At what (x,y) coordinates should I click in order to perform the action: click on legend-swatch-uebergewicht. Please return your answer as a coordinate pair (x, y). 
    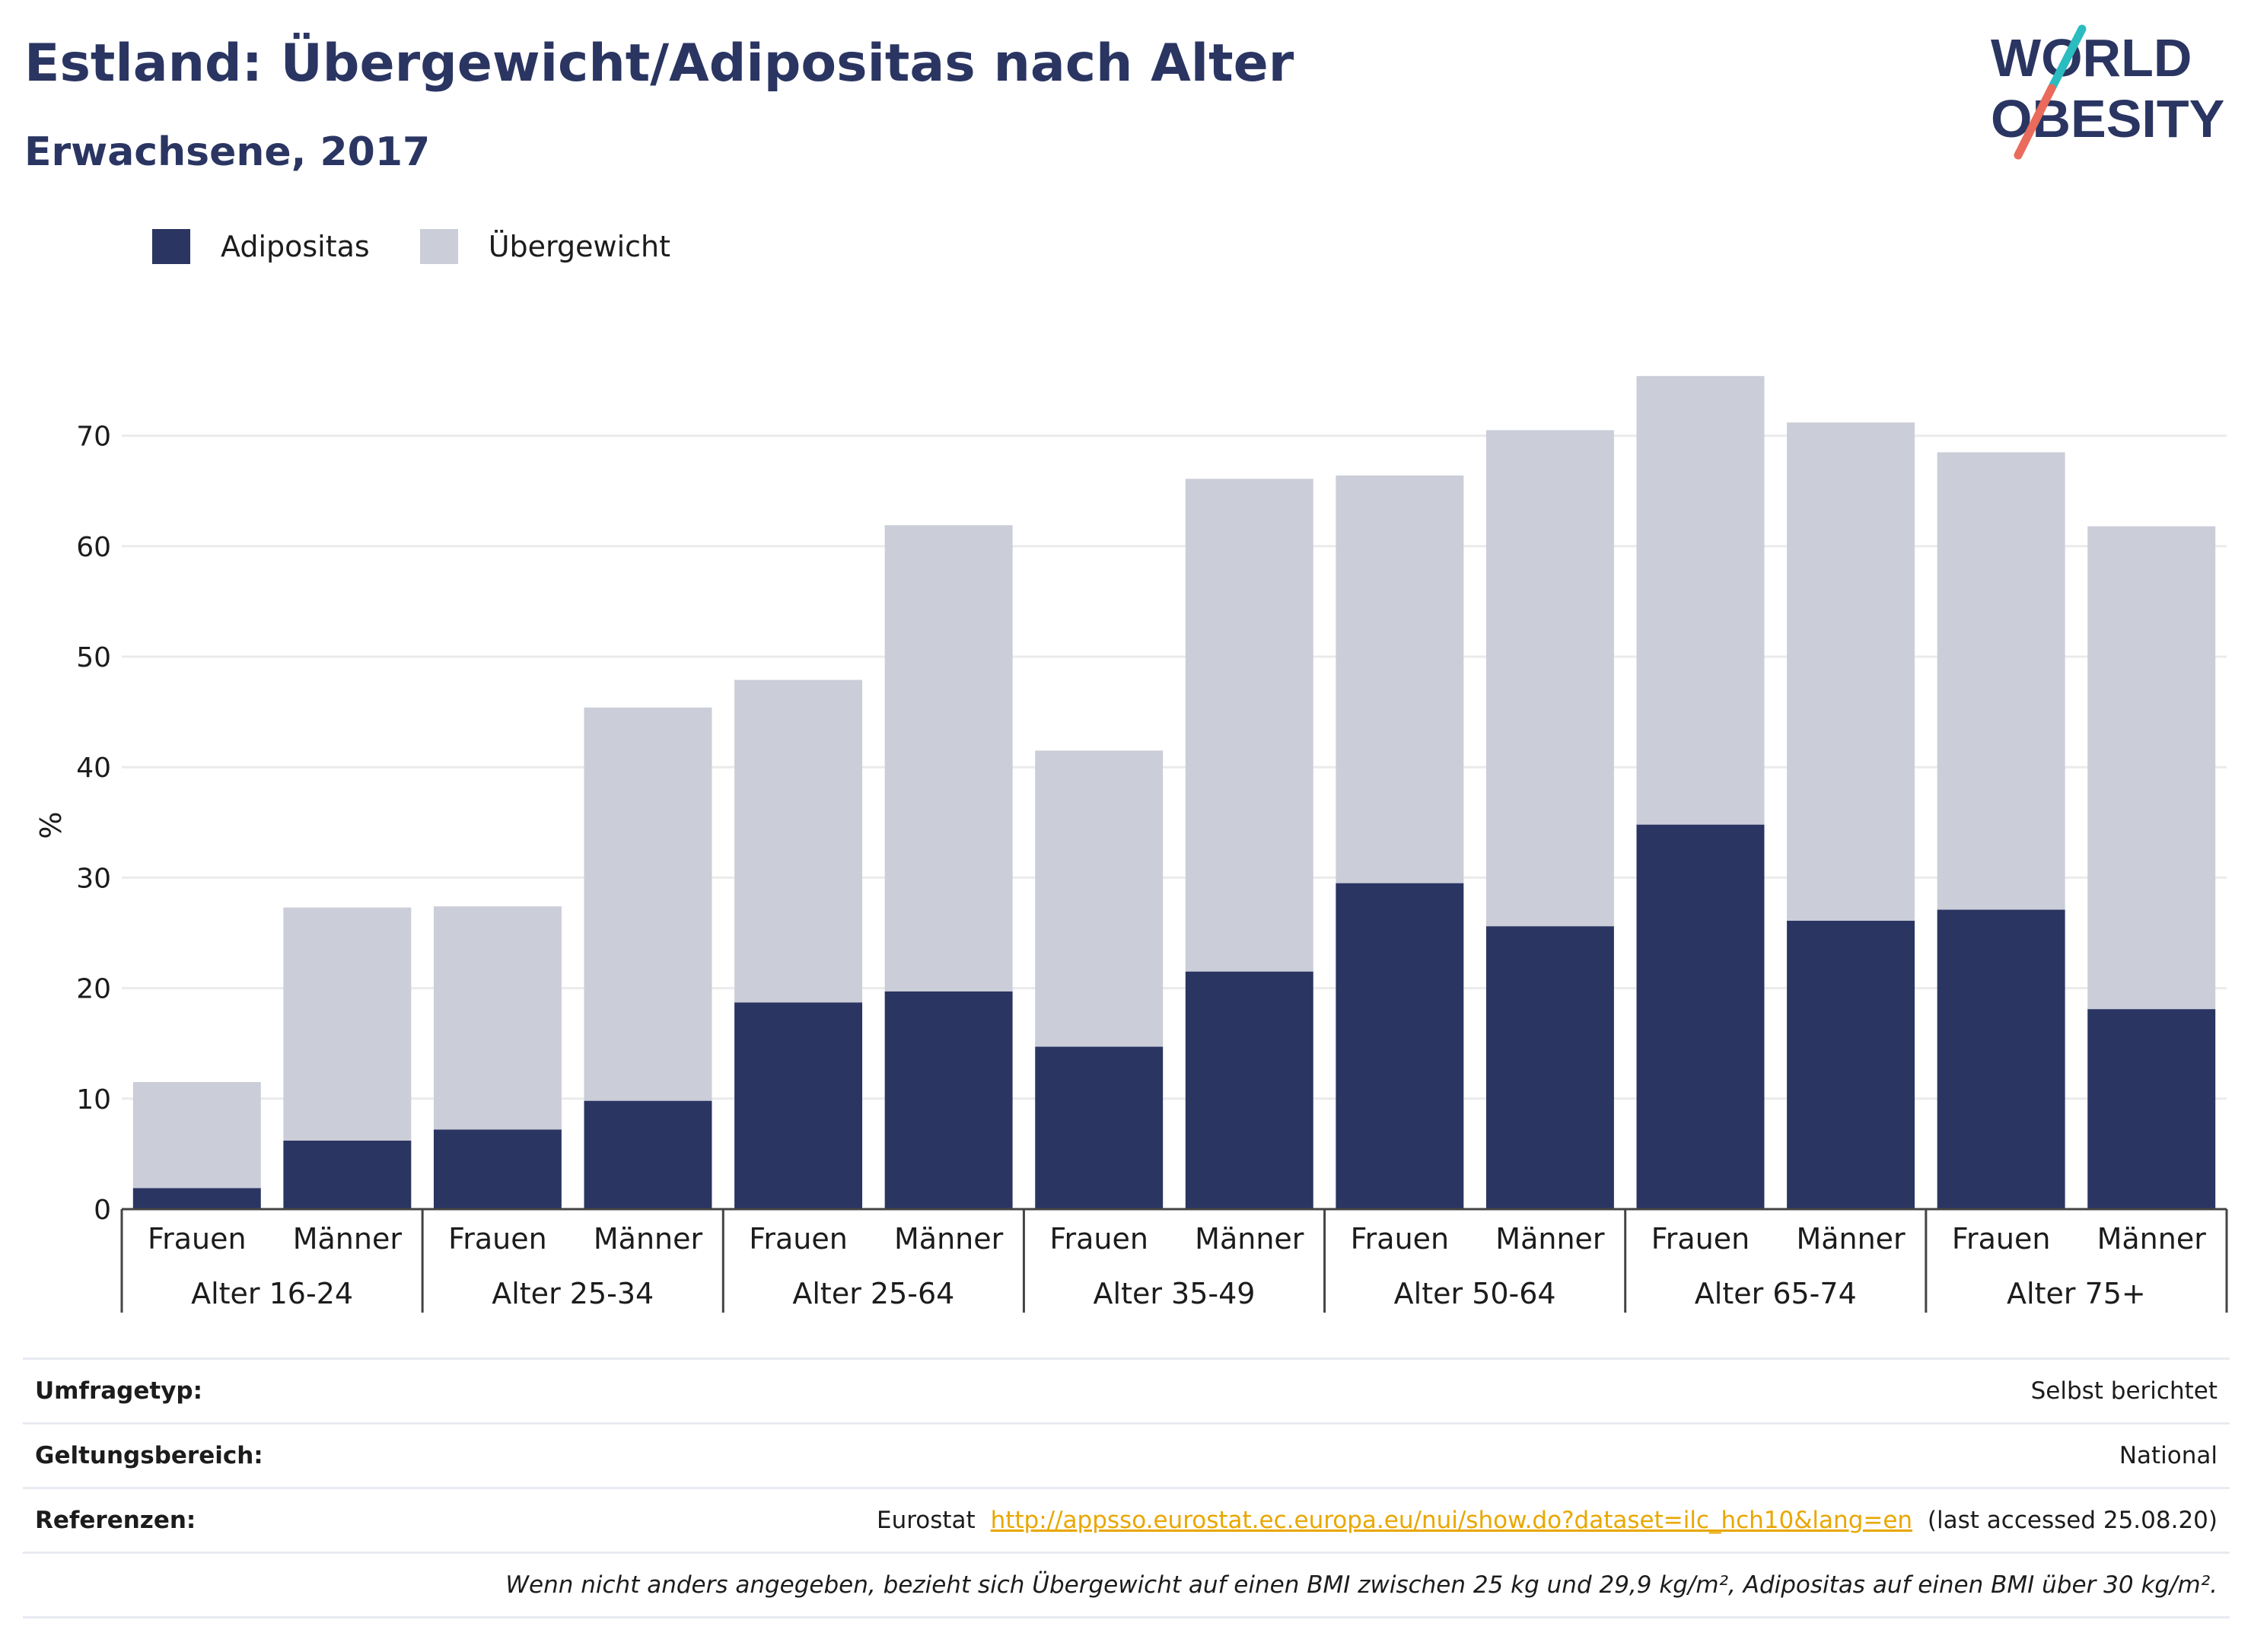
    Looking at the image, I should click on (438, 246).